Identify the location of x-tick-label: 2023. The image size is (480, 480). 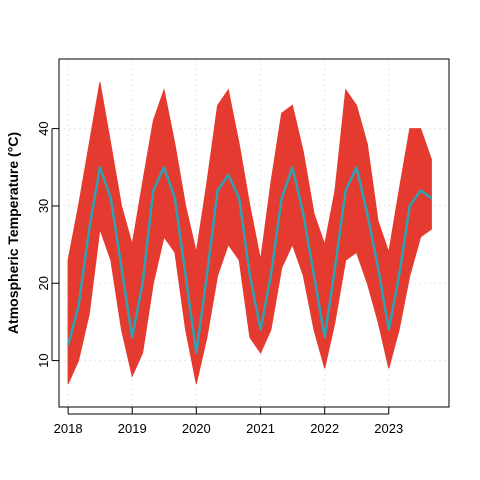
(388, 428).